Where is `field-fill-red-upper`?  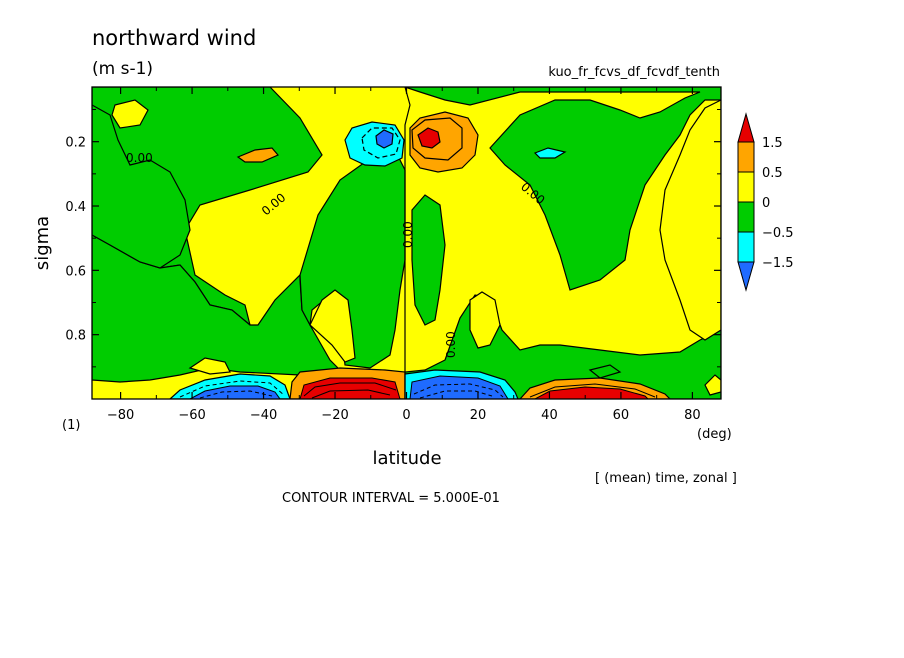
field-fill-red-upper is located at coordinates (429, 138).